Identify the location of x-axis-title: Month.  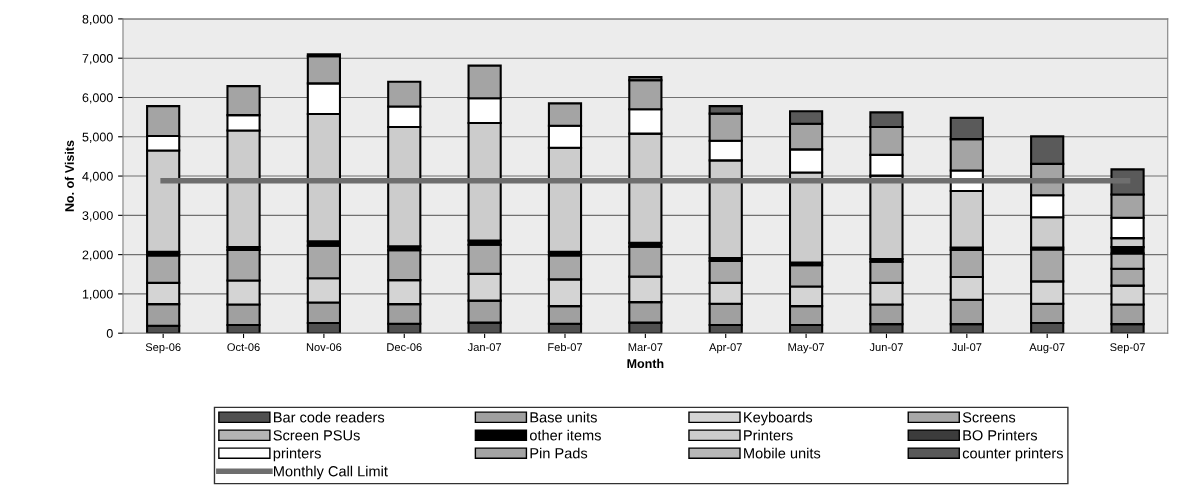
(645, 363).